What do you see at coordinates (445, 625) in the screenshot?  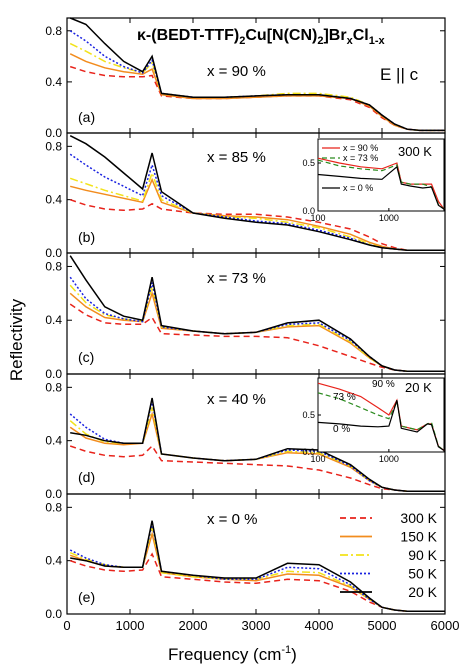 I see `x-tick-label: 6000` at bounding box center [445, 625].